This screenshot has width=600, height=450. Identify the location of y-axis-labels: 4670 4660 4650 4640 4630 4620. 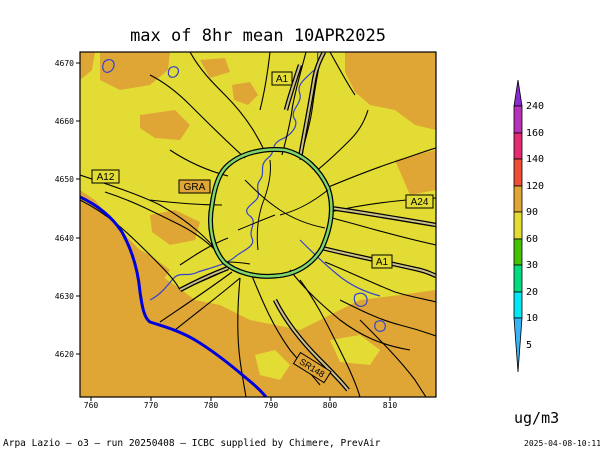
(64, 209).